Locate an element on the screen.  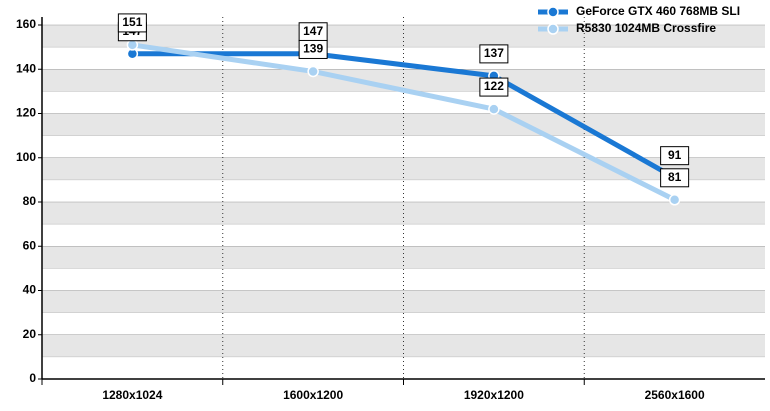
y-tick-label: 40 is located at coordinates (30, 290).